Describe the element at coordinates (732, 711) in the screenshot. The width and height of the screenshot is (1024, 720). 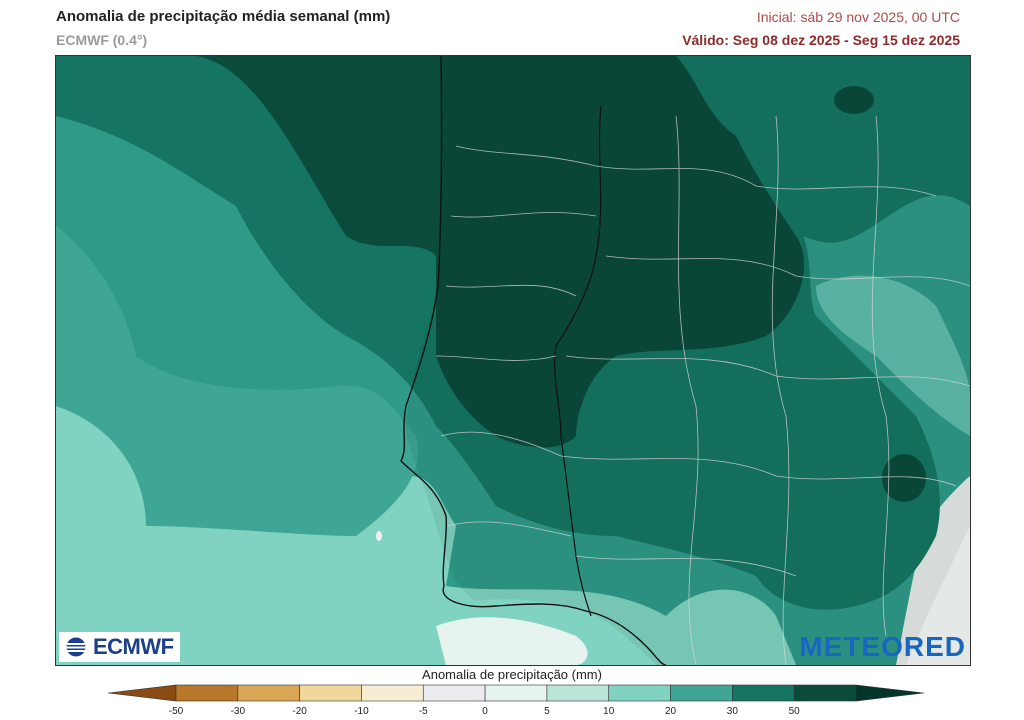
I see `legend-tick-label: 30` at that location.